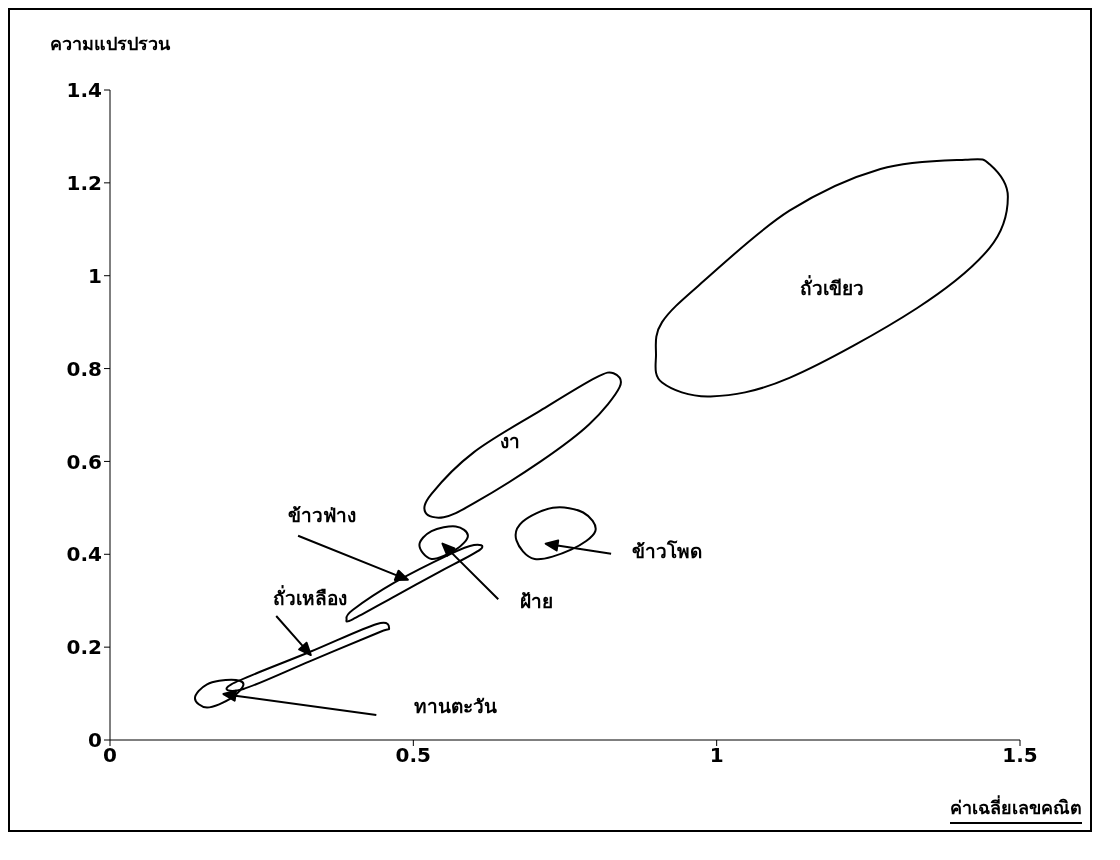 This screenshot has height=860, width=1120. Describe the element at coordinates (831, 287) in the screenshot. I see `annotation: ถั่วเขียว` at that location.